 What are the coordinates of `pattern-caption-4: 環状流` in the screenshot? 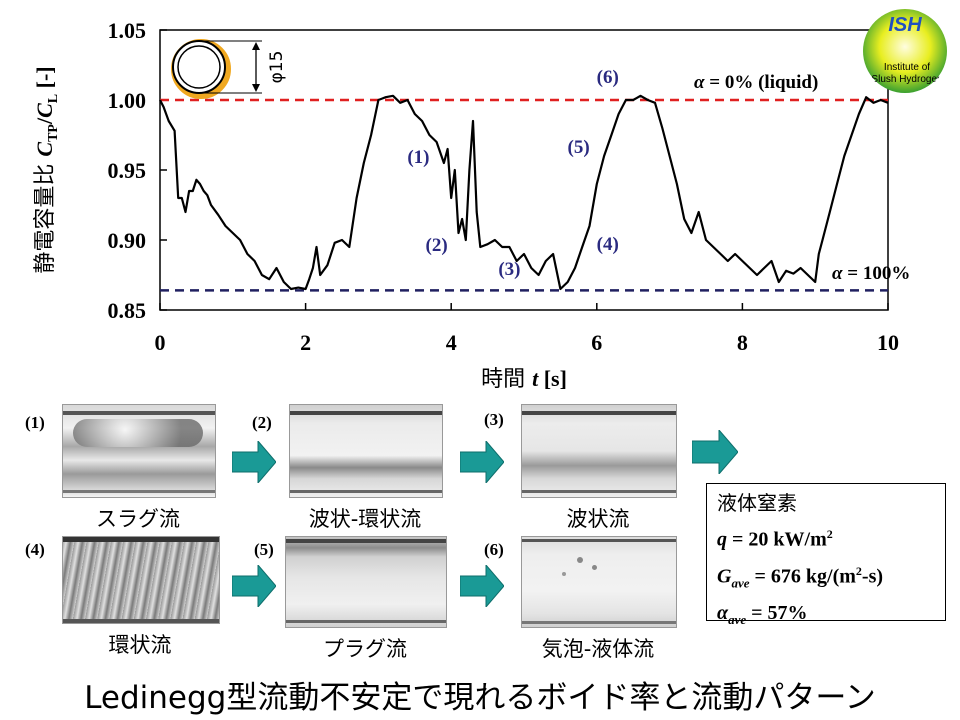 It's located at (140, 645).